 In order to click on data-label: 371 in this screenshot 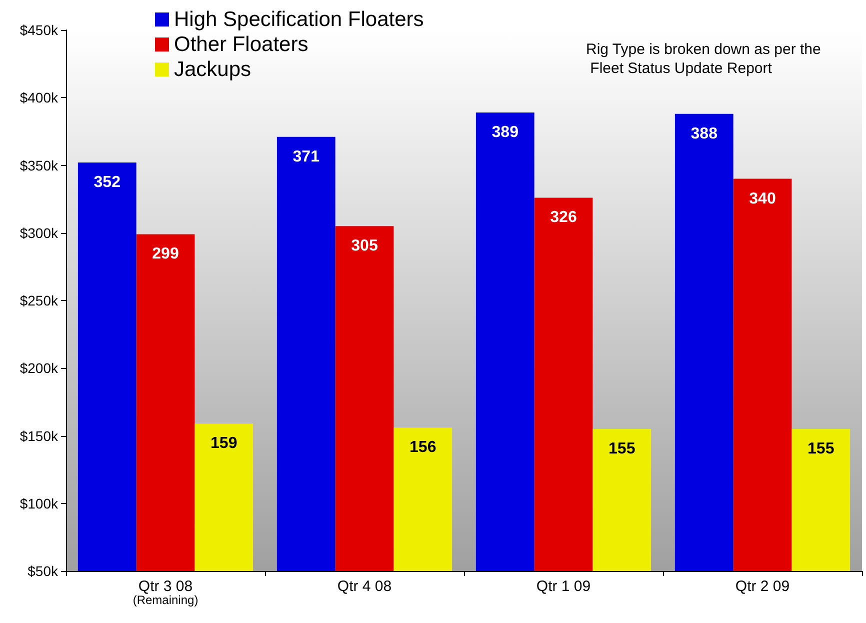, I will do `click(306, 157)`.